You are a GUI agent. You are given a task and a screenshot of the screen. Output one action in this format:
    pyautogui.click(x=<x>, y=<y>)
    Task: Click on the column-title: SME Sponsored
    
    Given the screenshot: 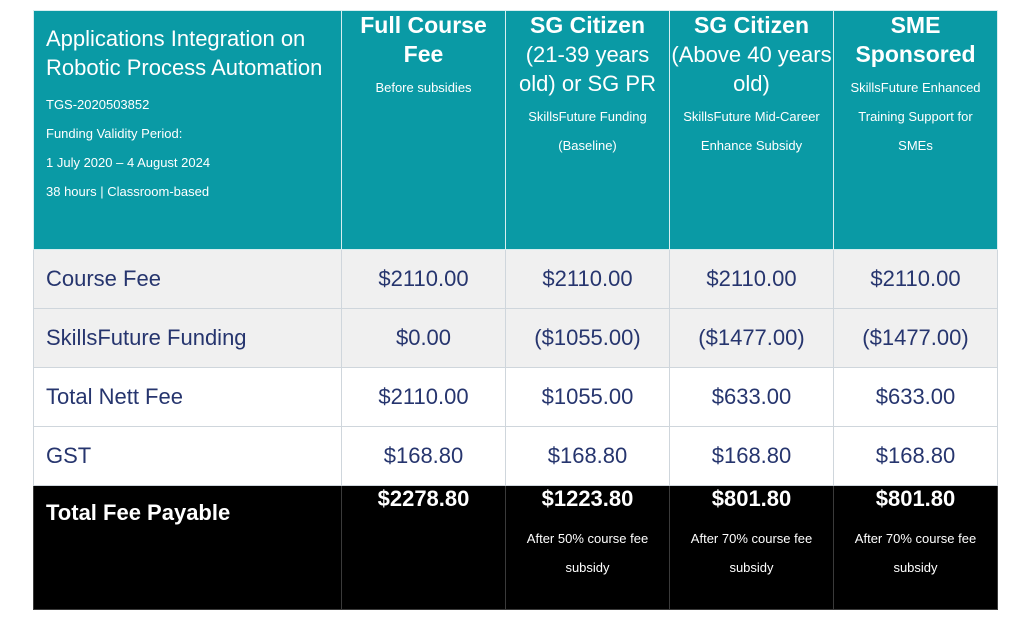 What is the action you would take?
    pyautogui.click(x=915, y=39)
    